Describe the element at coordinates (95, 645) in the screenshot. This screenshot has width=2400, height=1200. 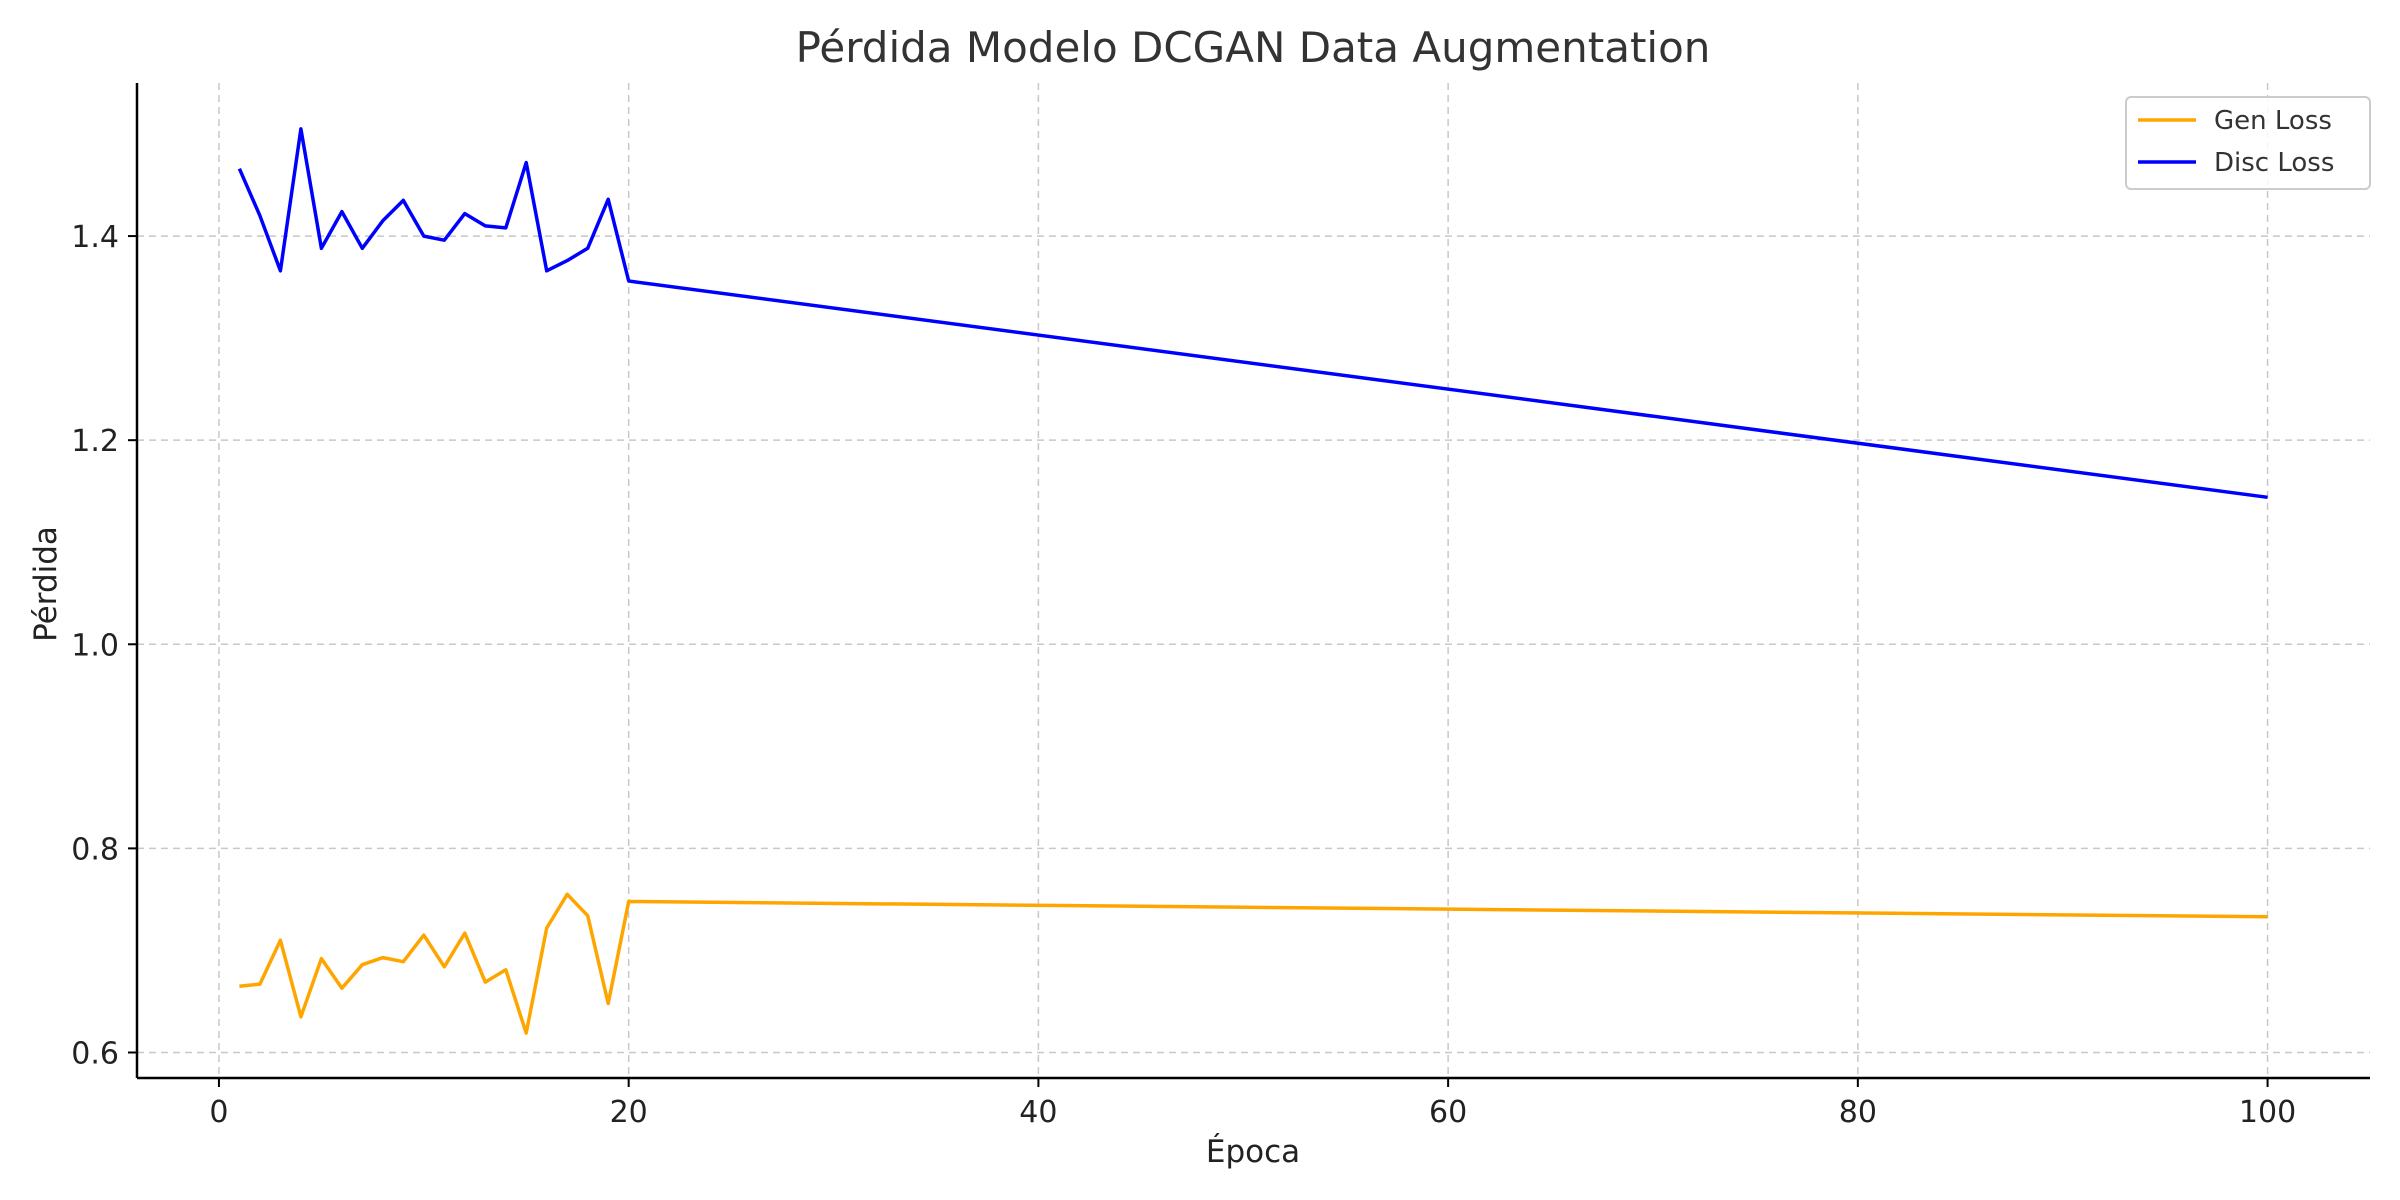
I see `y-tick-label: 1.0` at that location.